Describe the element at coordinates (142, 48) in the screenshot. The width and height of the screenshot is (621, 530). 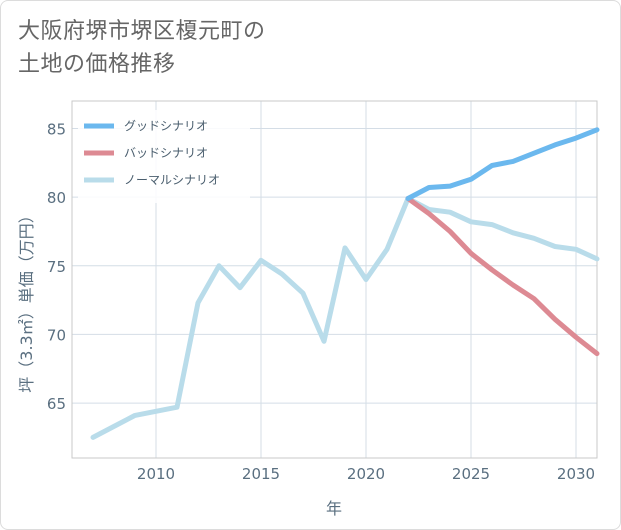
I see `chart-title: 大阪府堺市堺区榎元町の 土地の価格推移` at that location.